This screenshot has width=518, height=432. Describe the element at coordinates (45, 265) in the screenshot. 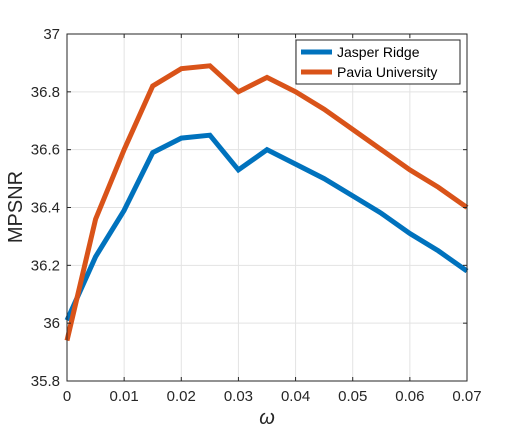

I see `y-tick-label: 36.2` at that location.